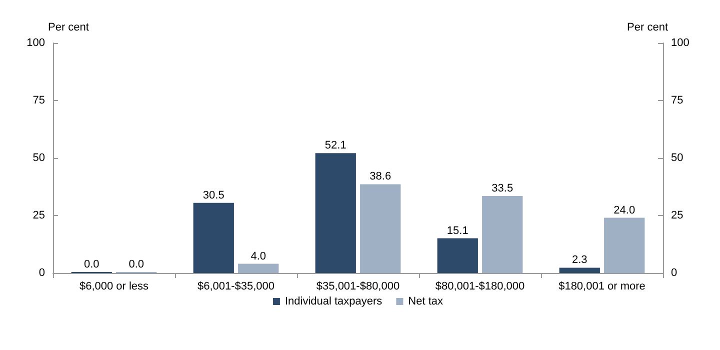  What do you see at coordinates (503, 188) in the screenshot?
I see `data-label: 33.5` at bounding box center [503, 188].